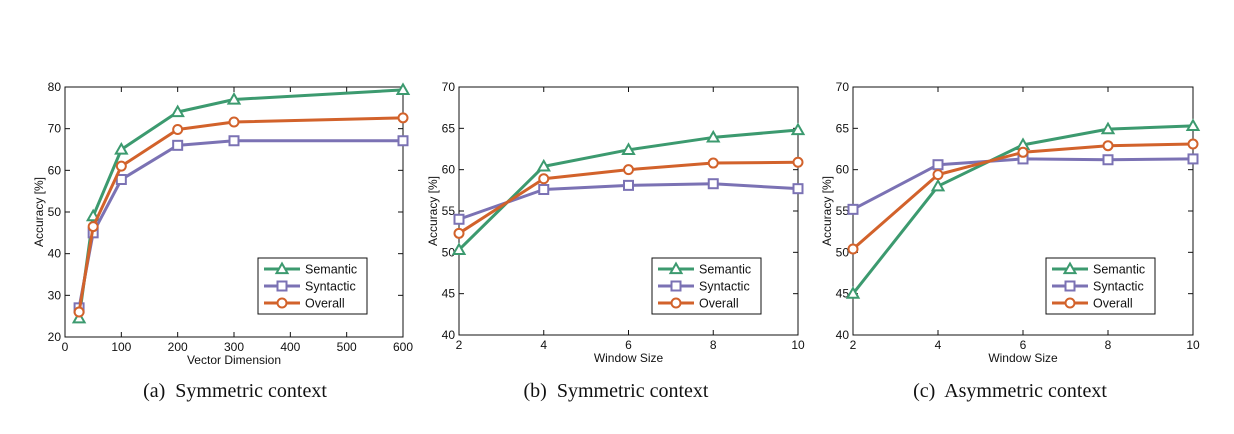 This screenshot has height=434, width=1234. Describe the element at coordinates (55, 295) in the screenshot. I see `y-tick-label-a: 30` at that location.